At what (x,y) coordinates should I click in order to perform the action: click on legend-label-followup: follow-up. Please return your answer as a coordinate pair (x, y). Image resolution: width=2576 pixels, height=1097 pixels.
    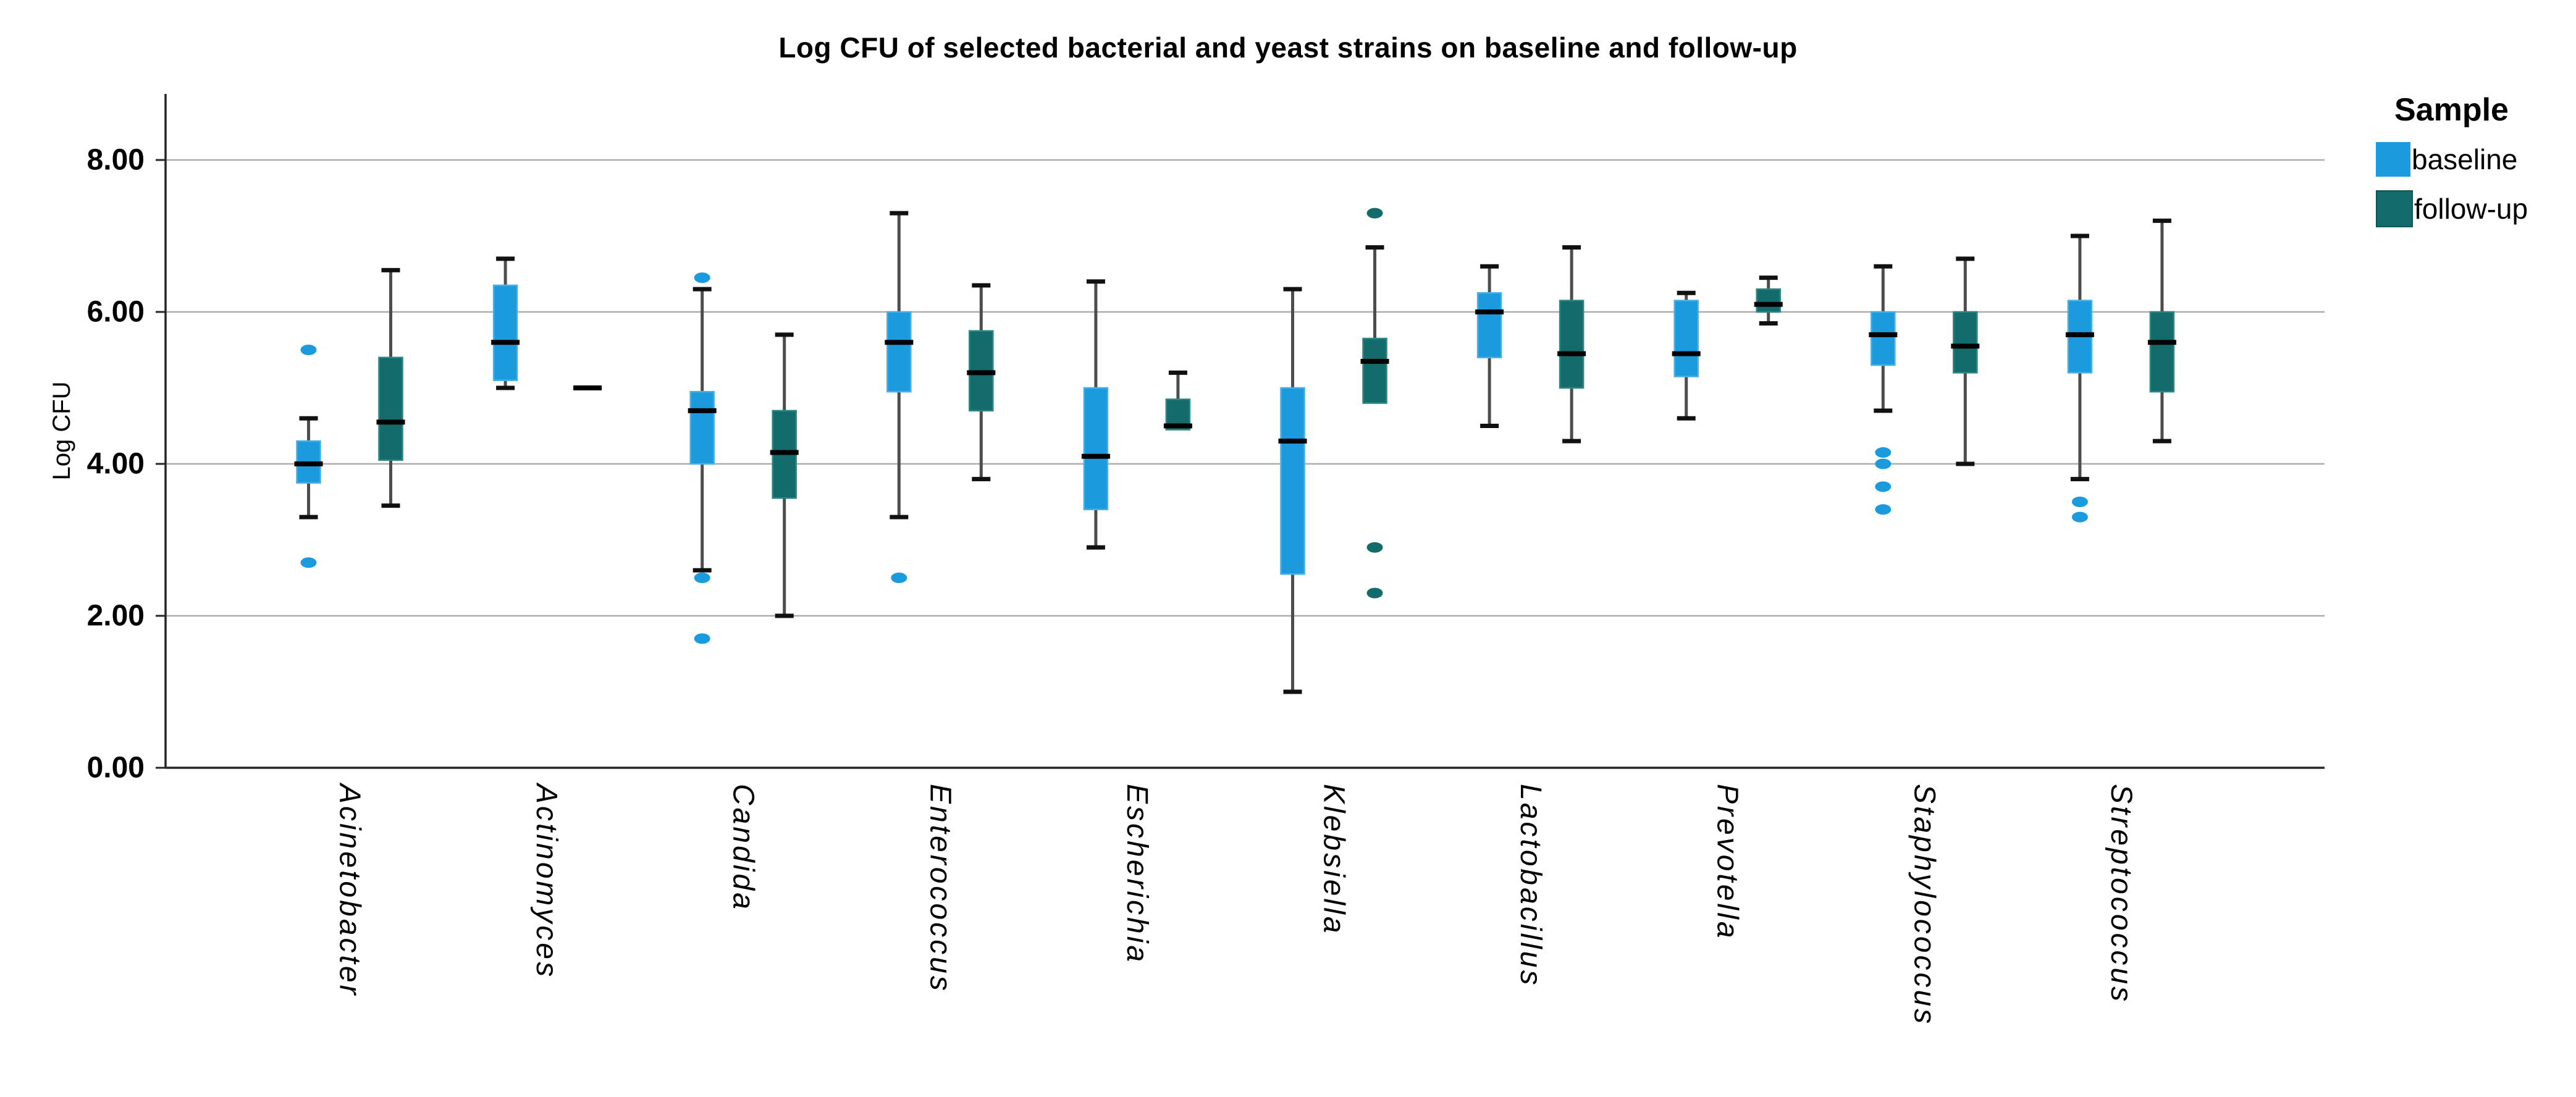
    Looking at the image, I should click on (2471, 209).